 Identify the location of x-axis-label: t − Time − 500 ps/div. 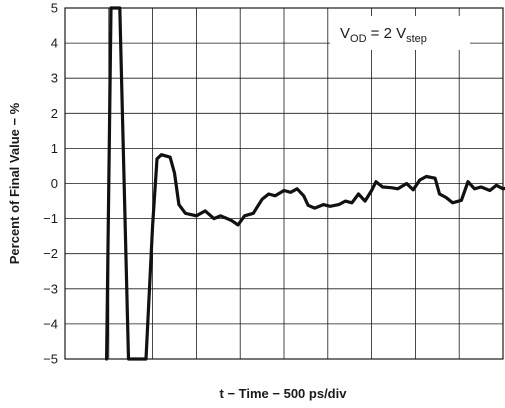
(284, 393).